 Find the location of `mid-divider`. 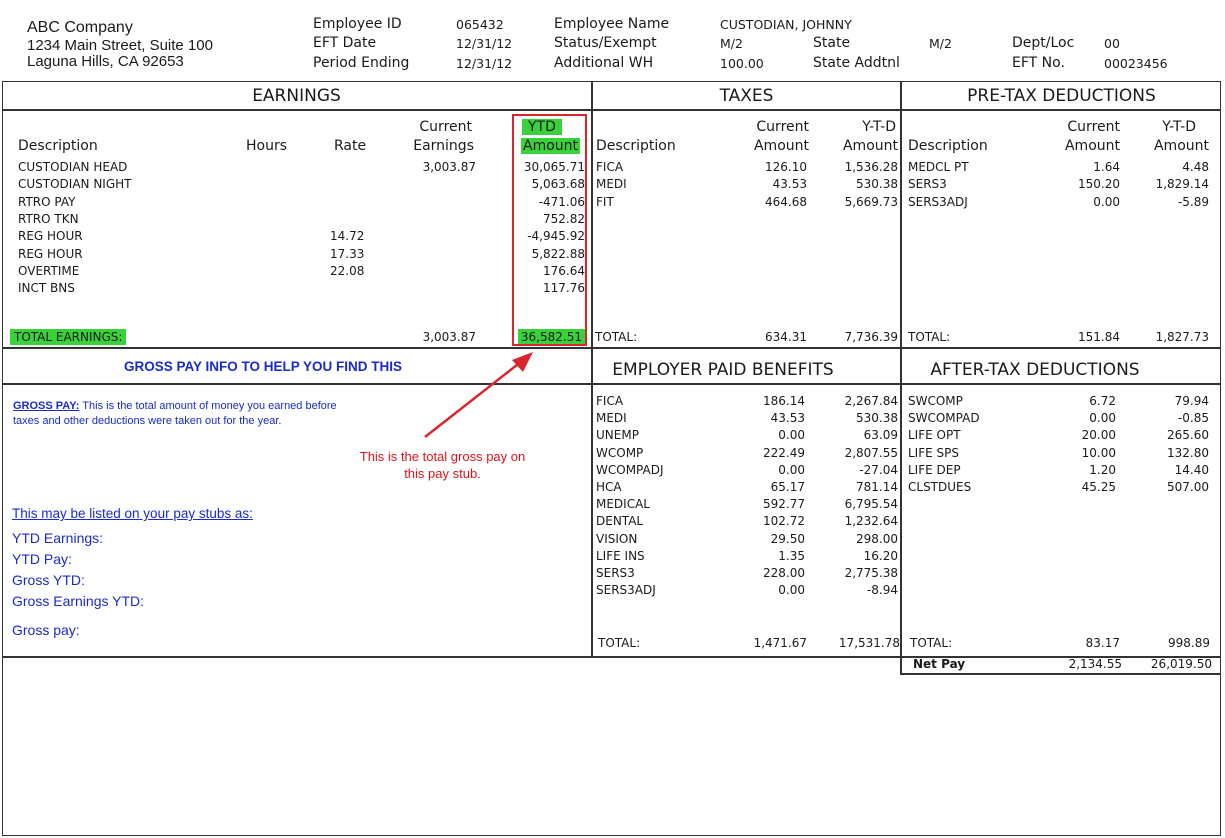

mid-divider is located at coordinates (611, 348).